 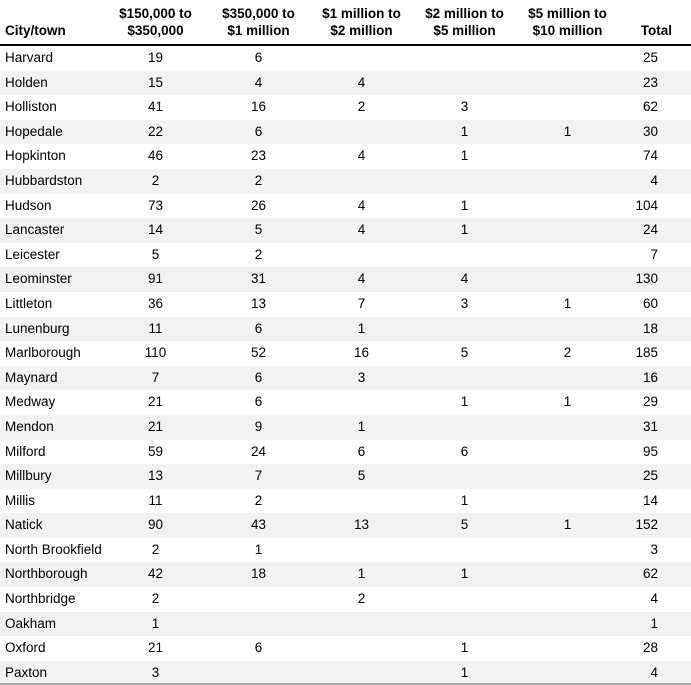 I want to click on column-header-line: $5 million, so click(x=464, y=30).